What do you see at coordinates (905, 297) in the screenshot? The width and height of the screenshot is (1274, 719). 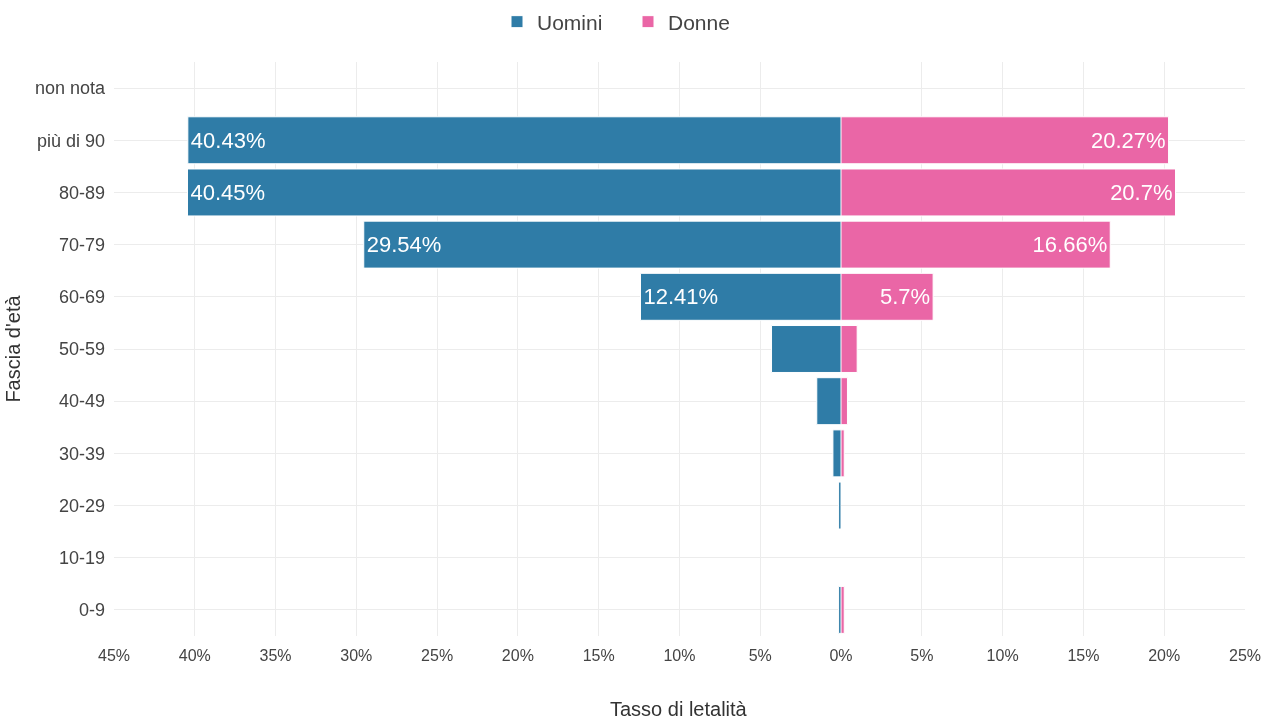 I see `data-label: 5.7%` at bounding box center [905, 297].